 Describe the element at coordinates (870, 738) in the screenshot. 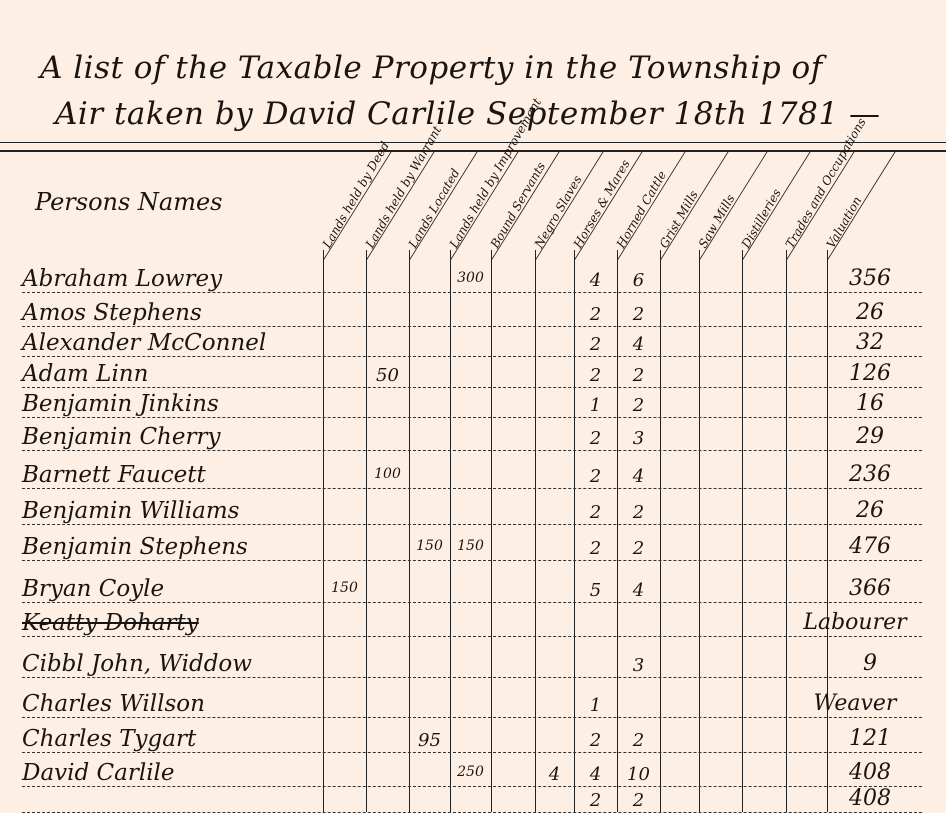

I see `valuation-value: 121` at that location.